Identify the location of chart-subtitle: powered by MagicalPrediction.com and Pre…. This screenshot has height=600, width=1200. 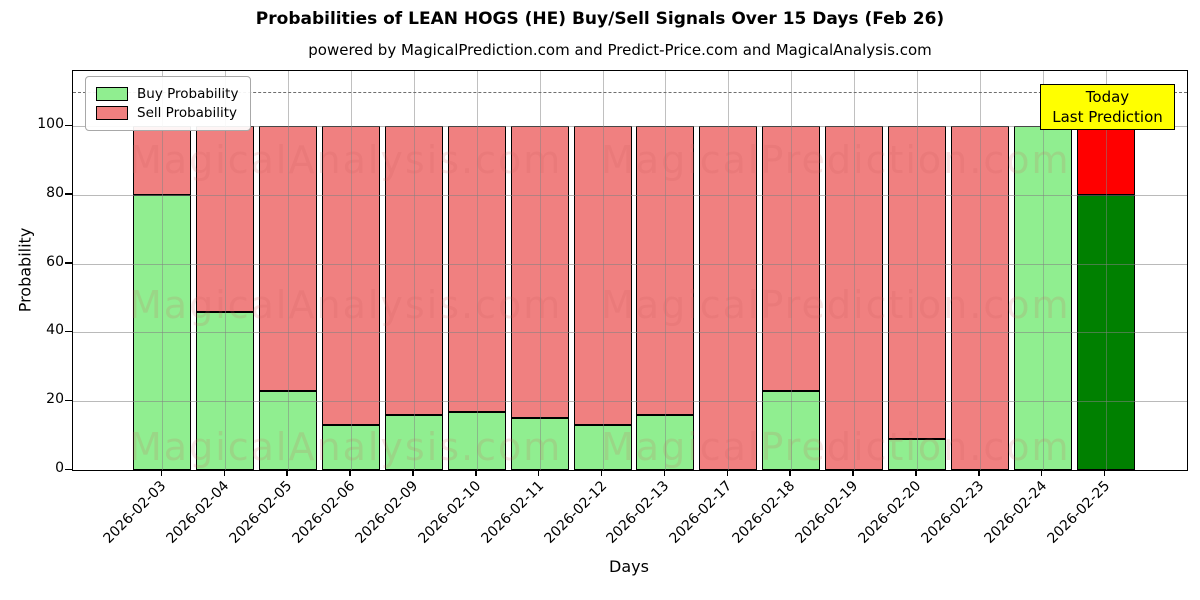
(620, 50).